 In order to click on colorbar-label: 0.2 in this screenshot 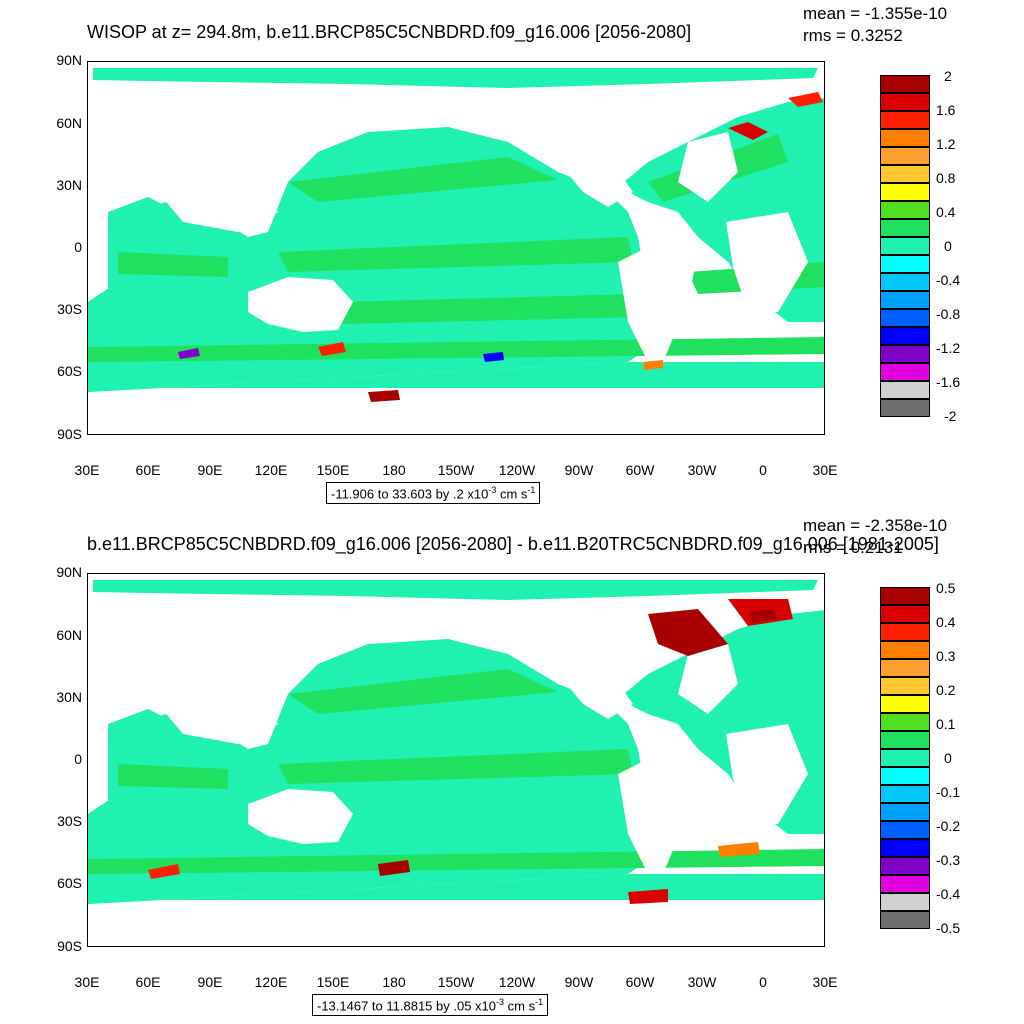, I will do `click(946, 690)`.